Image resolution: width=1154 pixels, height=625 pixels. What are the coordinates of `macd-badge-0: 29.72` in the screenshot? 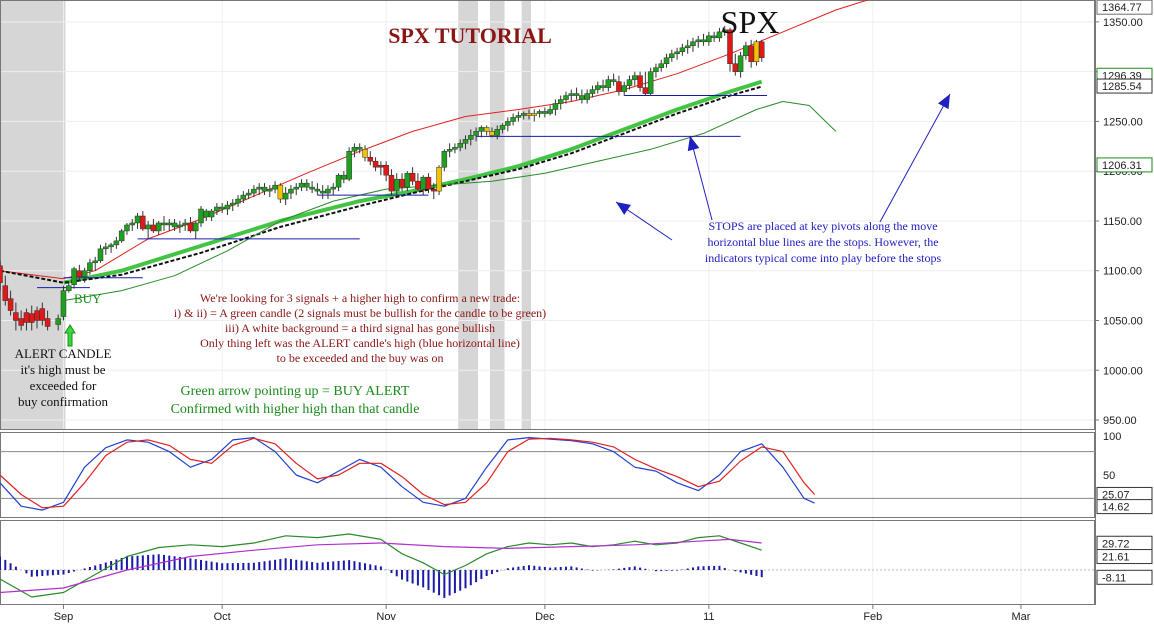 It's located at (1116, 544).